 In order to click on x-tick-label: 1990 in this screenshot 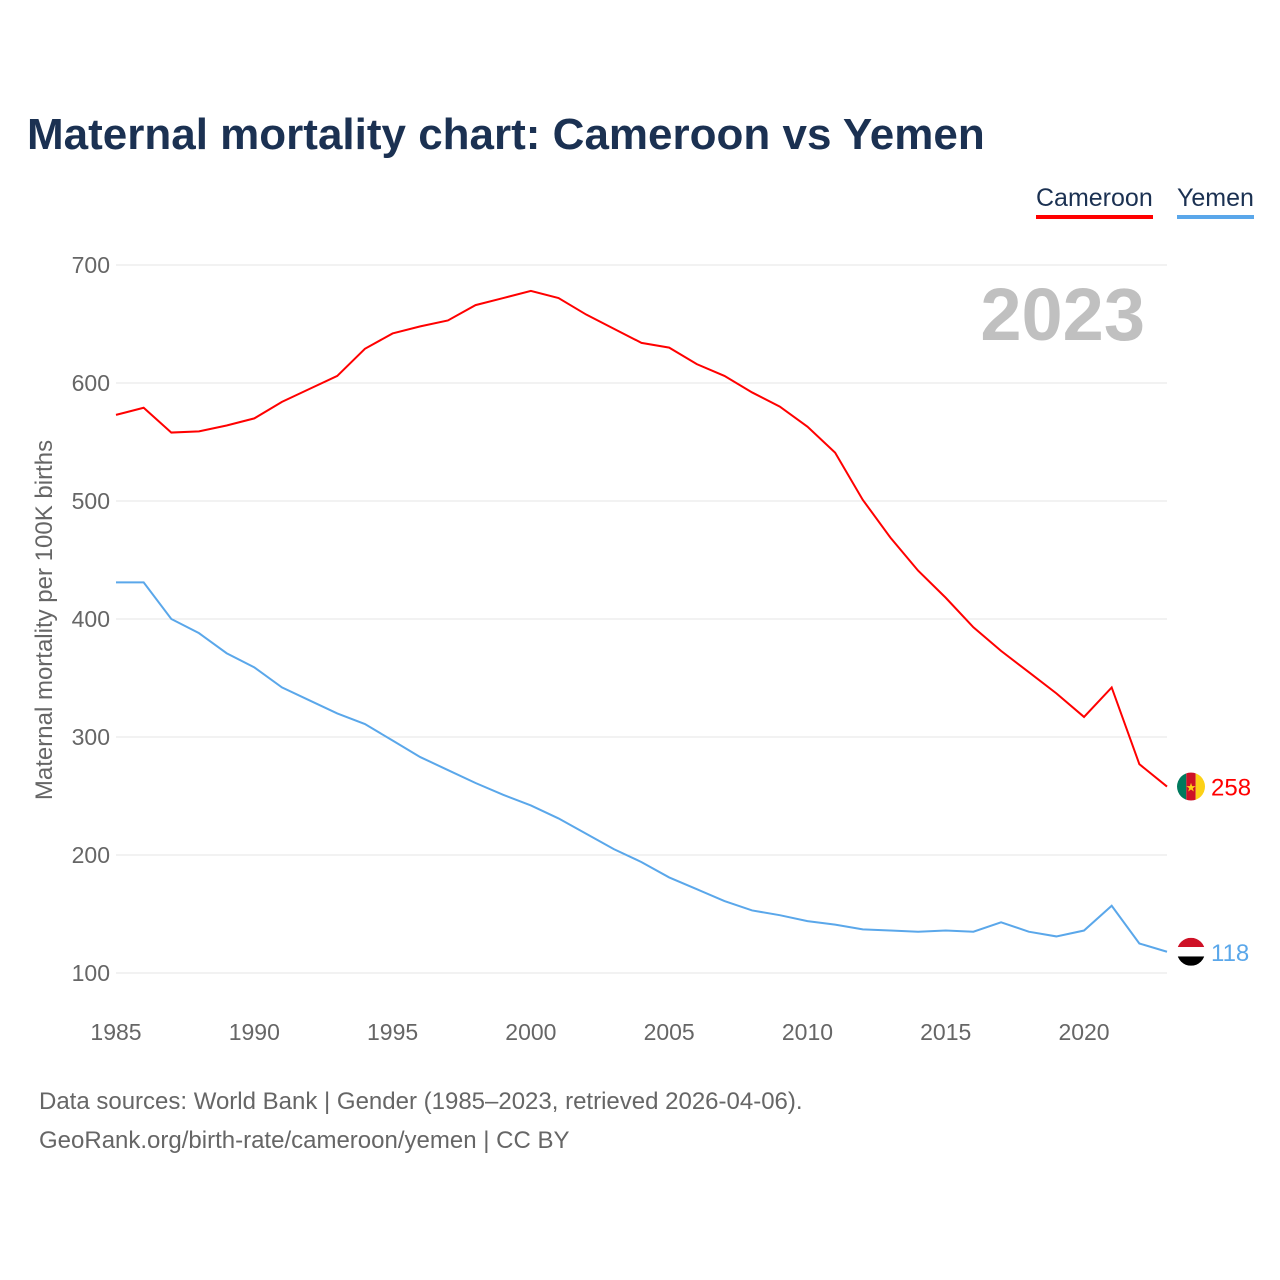, I will do `click(254, 1032)`.